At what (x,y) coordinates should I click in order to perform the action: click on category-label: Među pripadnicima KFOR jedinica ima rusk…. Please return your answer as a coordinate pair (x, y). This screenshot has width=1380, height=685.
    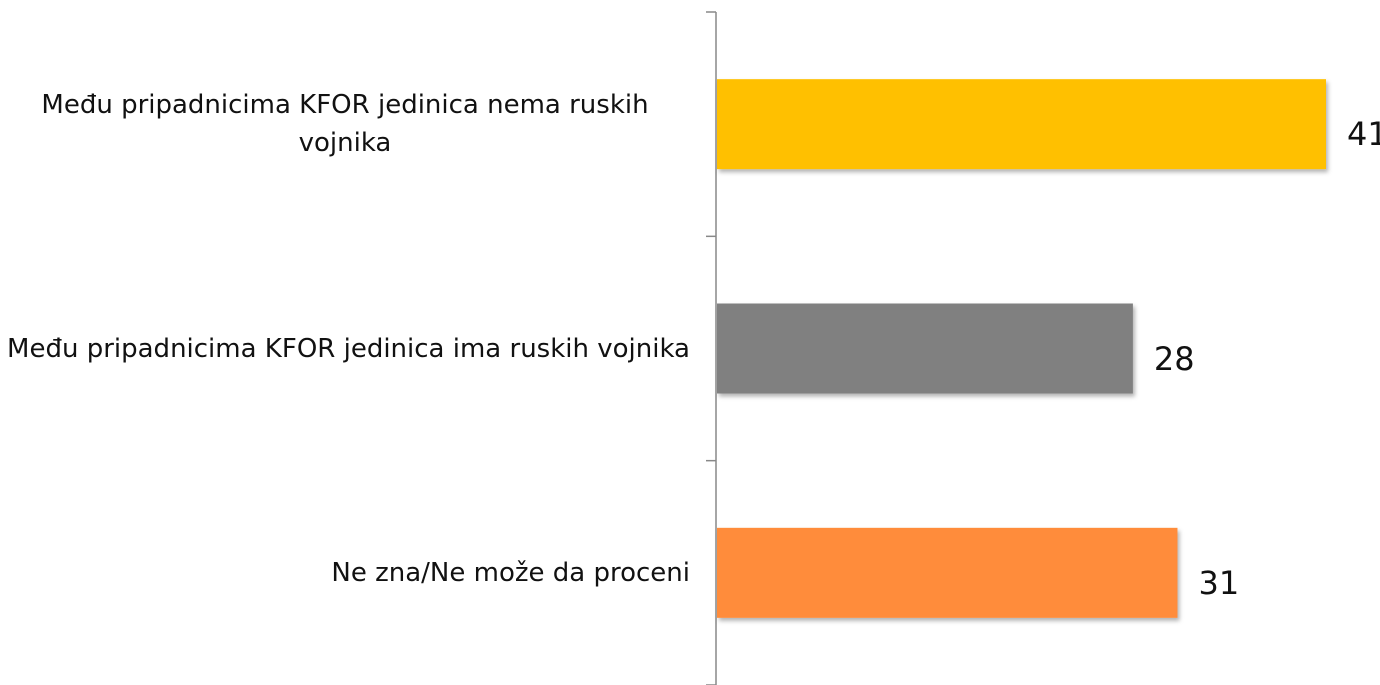
    Looking at the image, I should click on (348, 349).